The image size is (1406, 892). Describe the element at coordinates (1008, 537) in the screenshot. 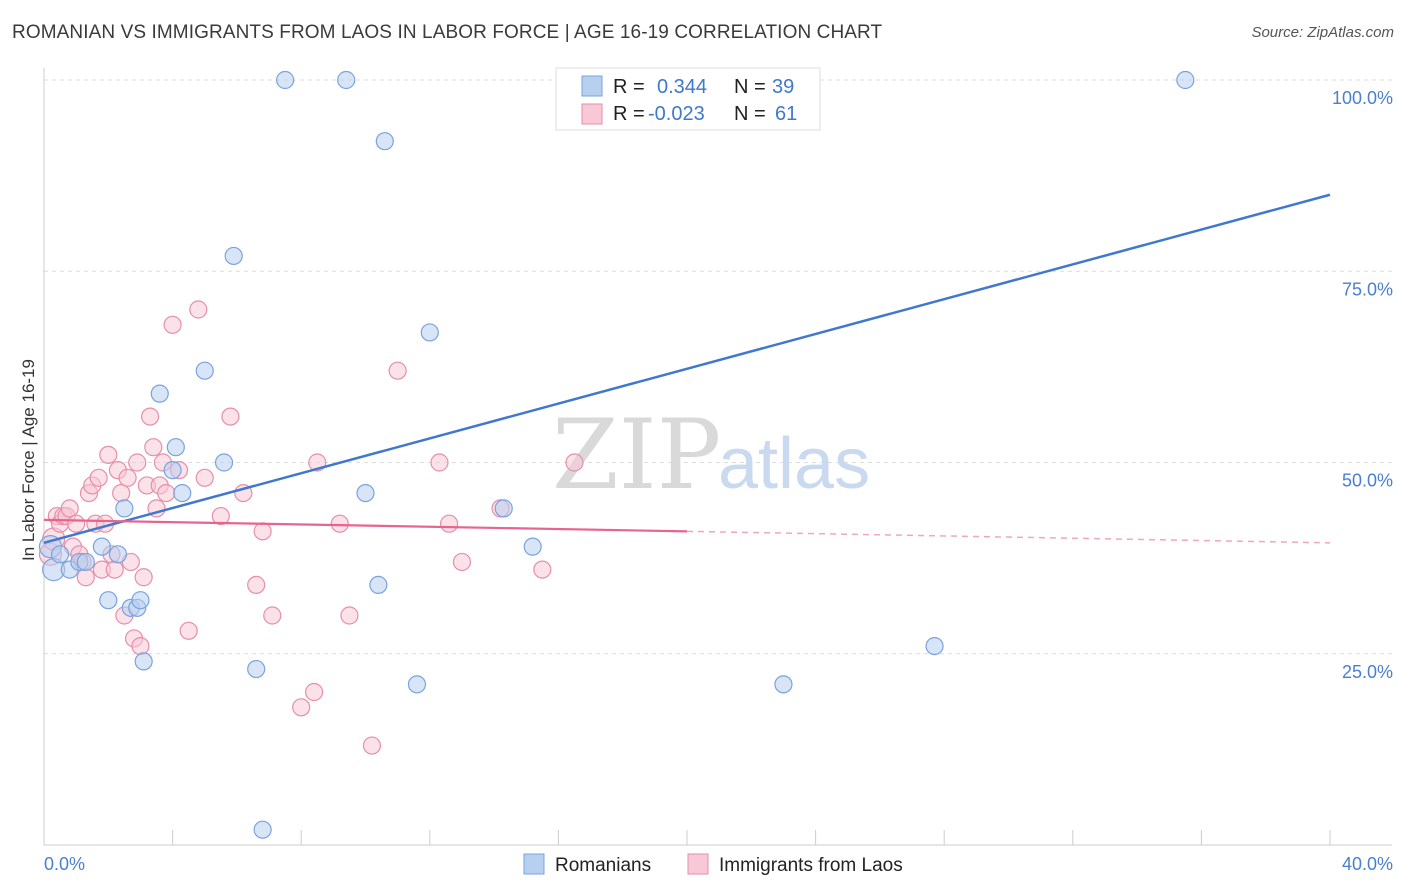

I see `trend-line-laos-extrapolated` at that location.